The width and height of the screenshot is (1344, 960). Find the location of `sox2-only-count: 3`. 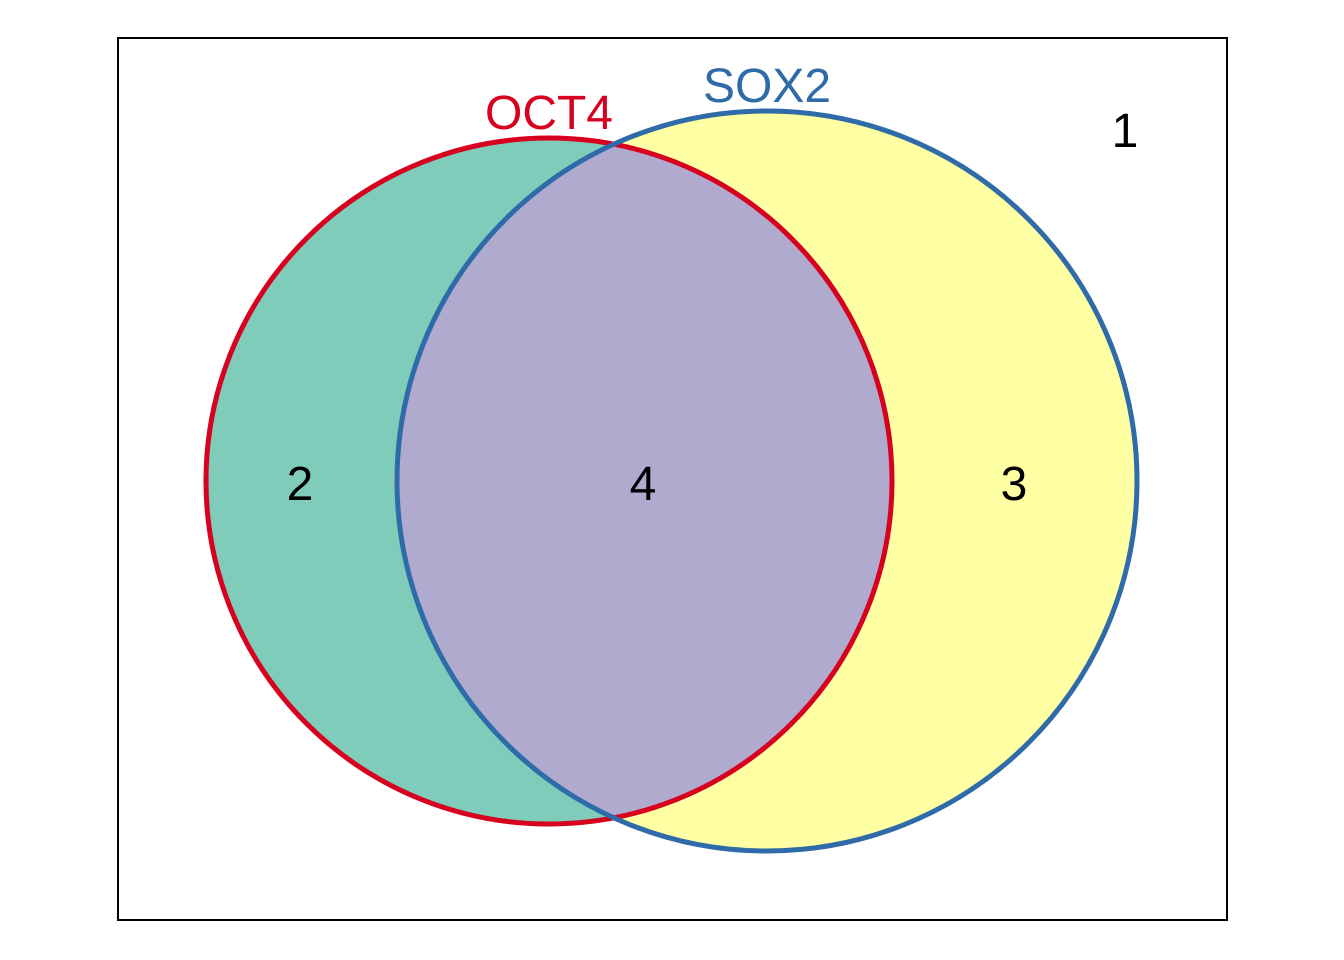

sox2-only-count: 3 is located at coordinates (1014, 484).